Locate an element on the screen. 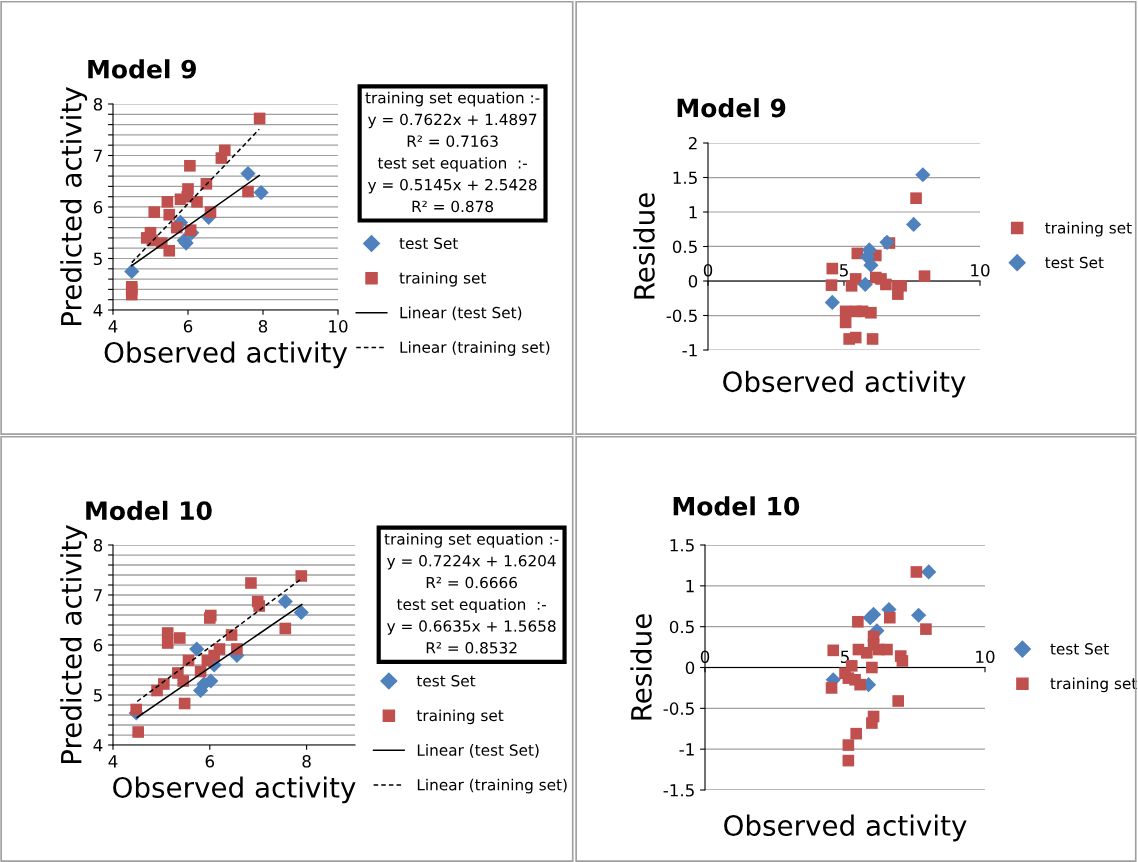 This screenshot has width=1138, height=862. y-tick-label: 7 is located at coordinates (98, 595).